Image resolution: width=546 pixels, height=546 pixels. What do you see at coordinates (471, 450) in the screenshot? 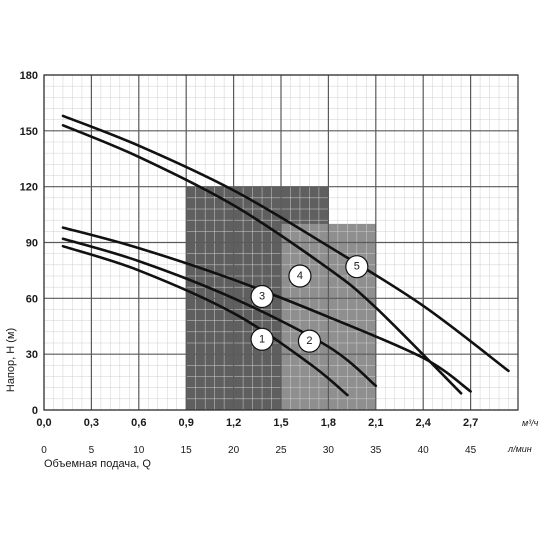
I see `x-tick-label-lmin: 45` at bounding box center [471, 450].